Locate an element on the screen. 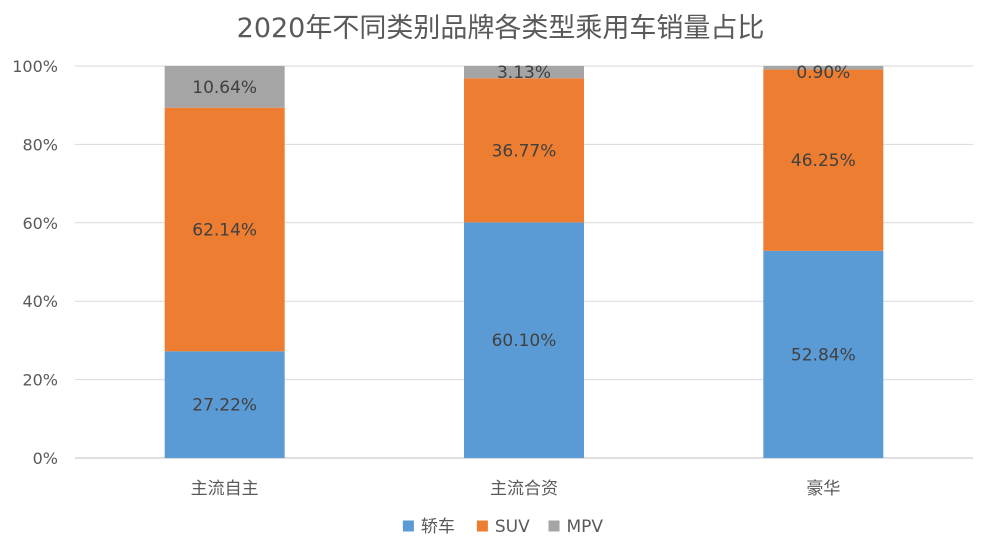 This screenshot has width=1001, height=547. y-tick-label: 60% is located at coordinates (40, 223).